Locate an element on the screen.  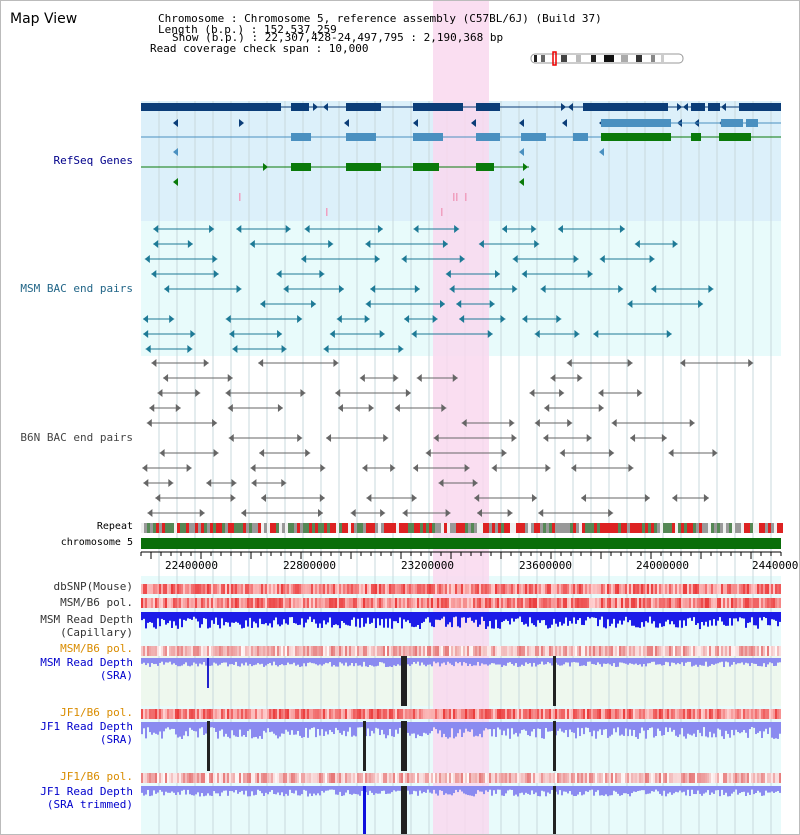
gene-strand-arrow is located at coordinates (346, 123).